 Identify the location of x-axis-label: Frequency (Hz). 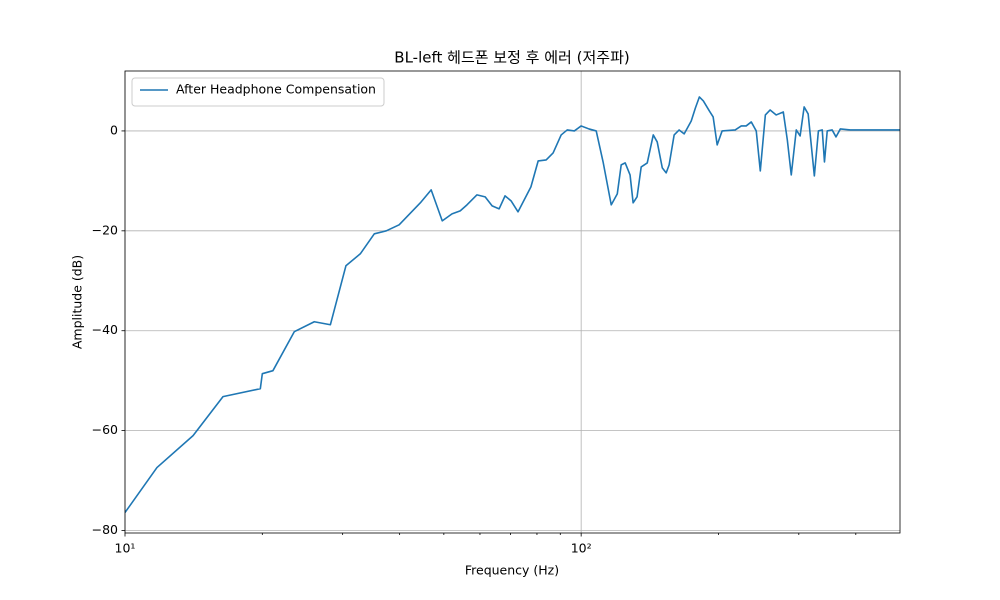
(512, 570).